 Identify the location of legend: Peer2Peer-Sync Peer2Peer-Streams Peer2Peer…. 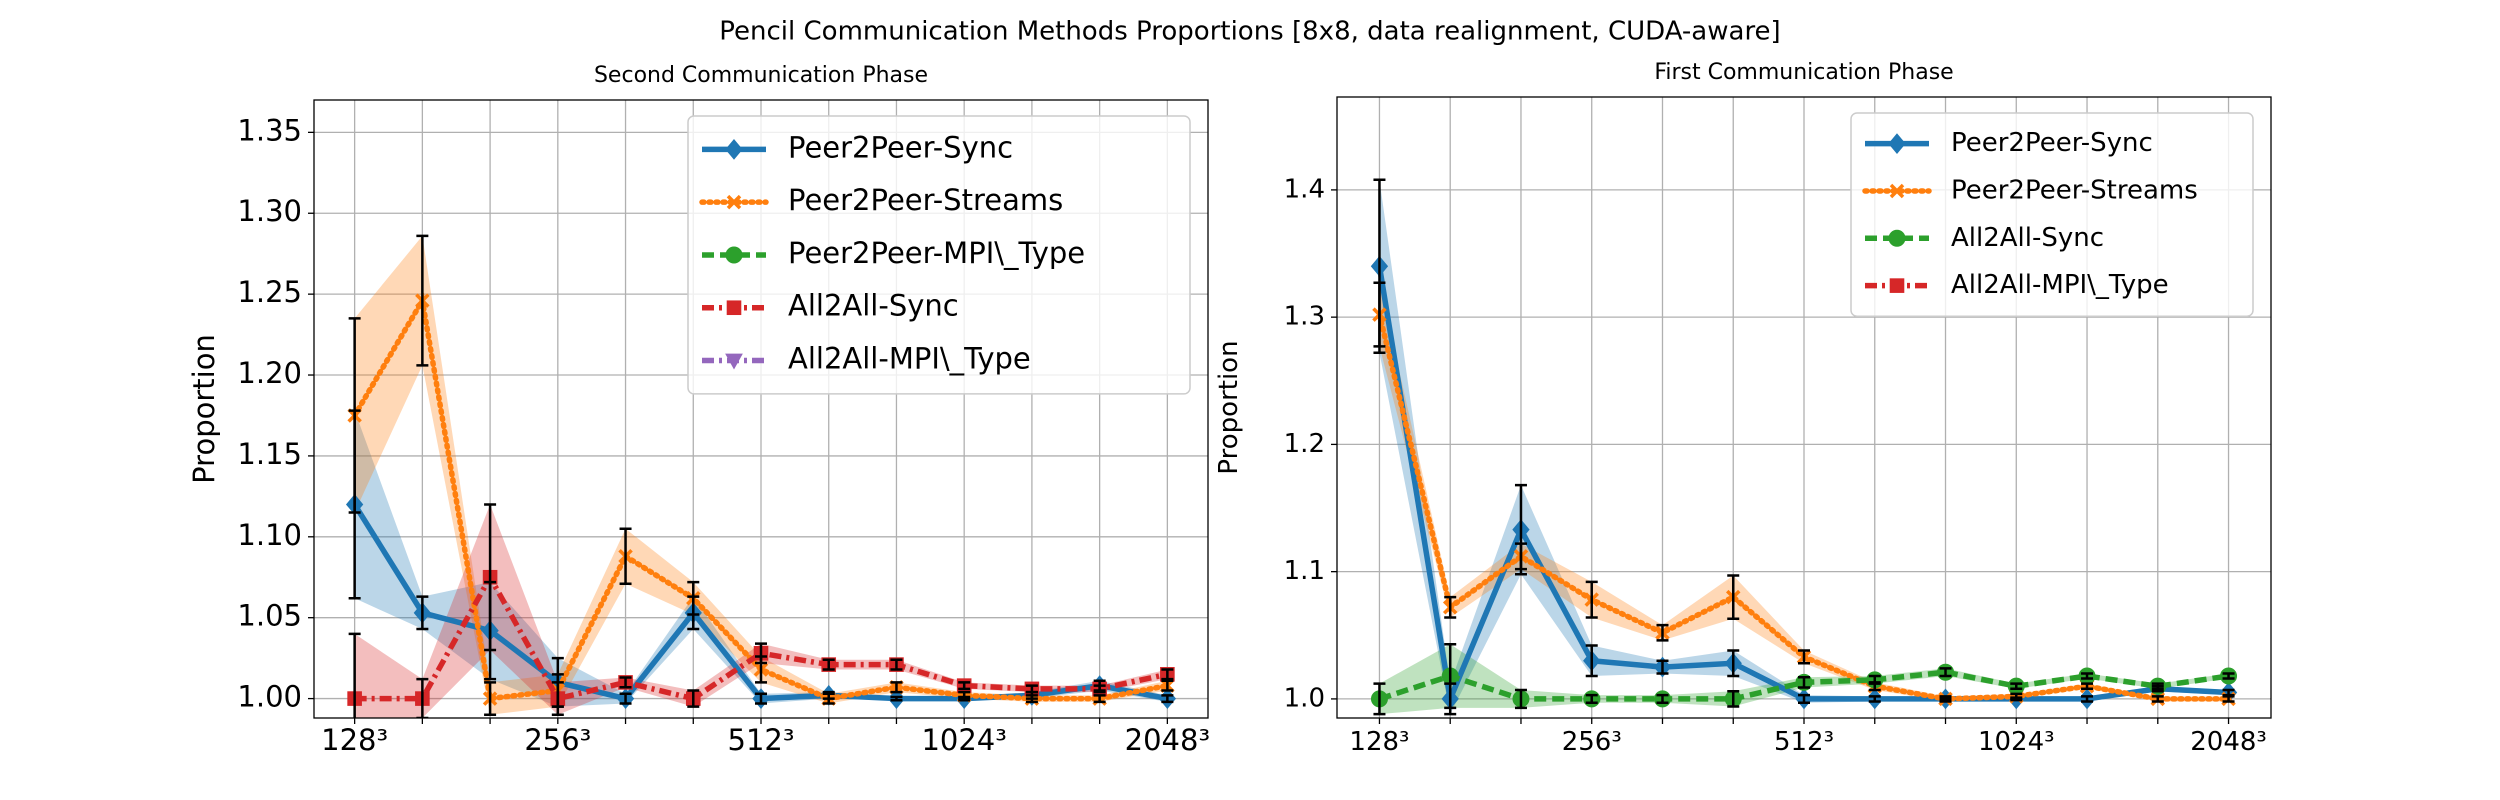
(939, 255).